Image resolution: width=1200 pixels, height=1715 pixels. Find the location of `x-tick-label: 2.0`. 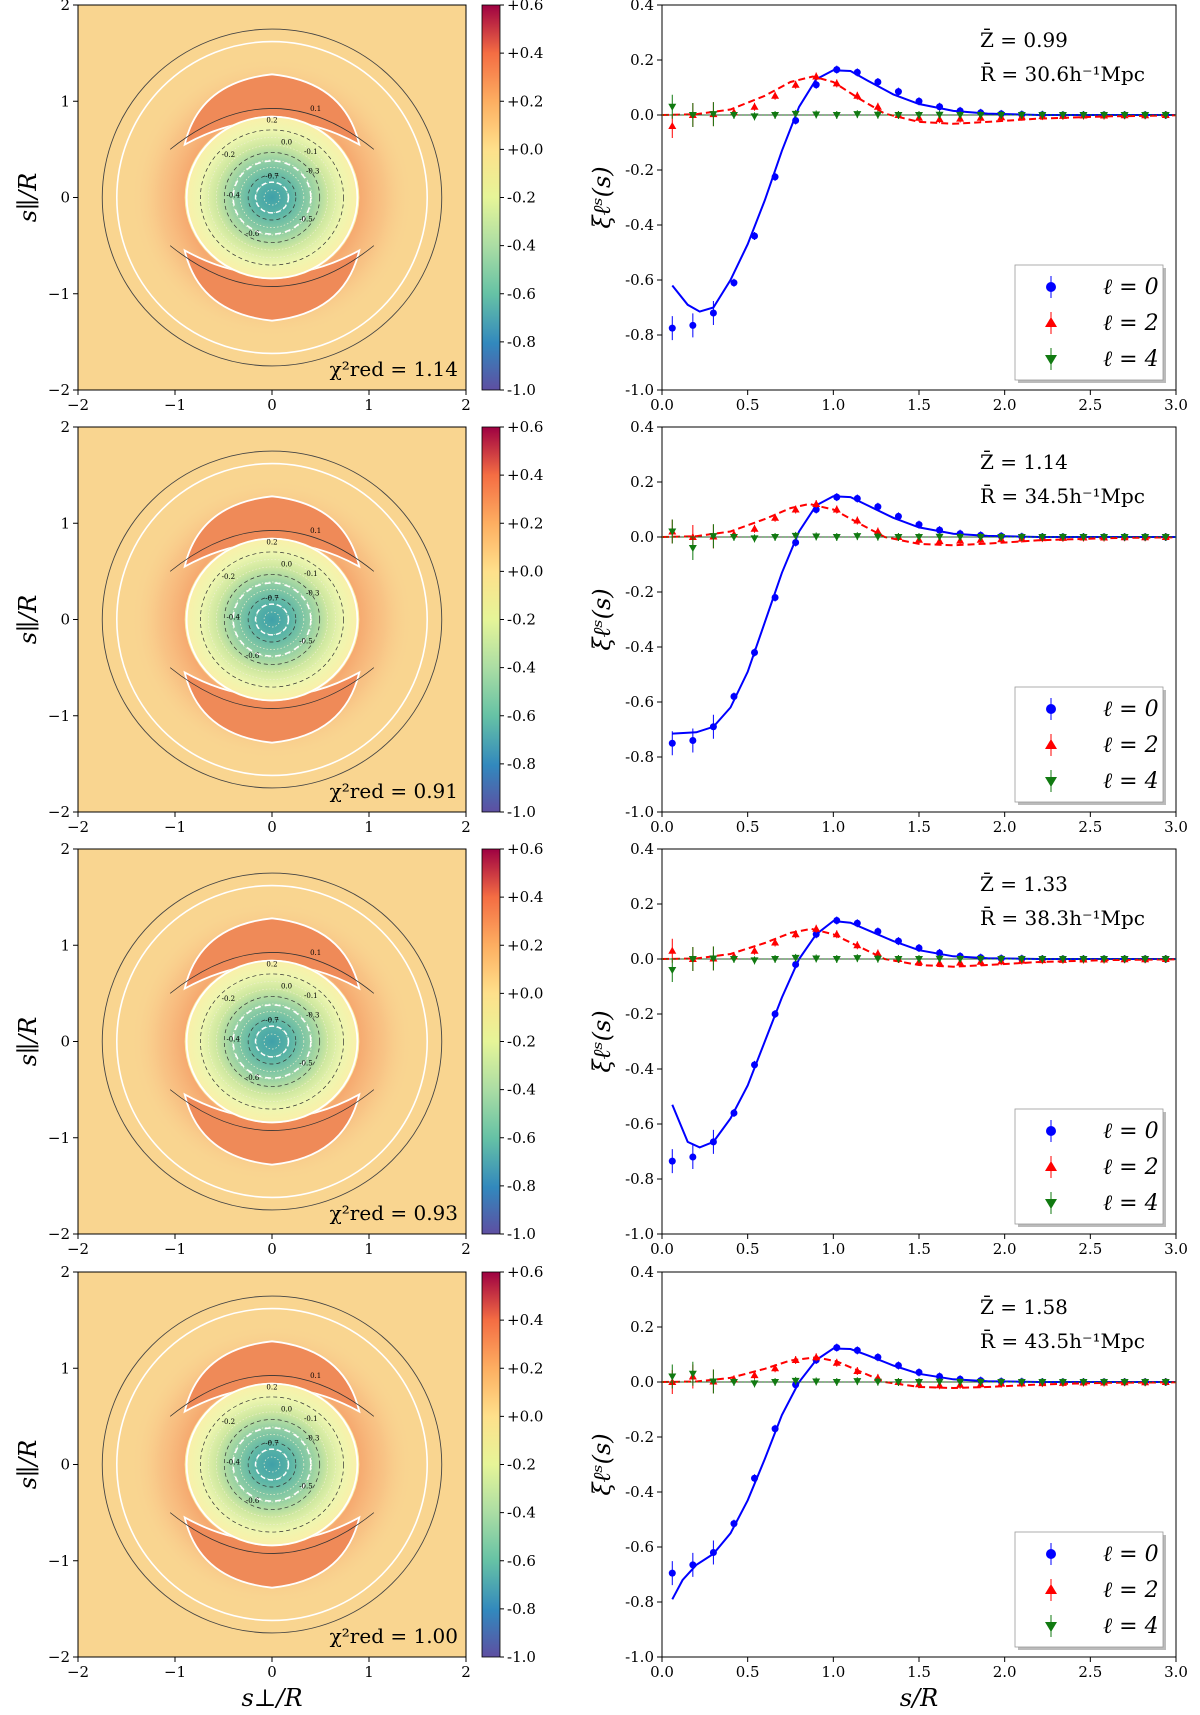

x-tick-label: 2.0 is located at coordinates (1005, 1672).